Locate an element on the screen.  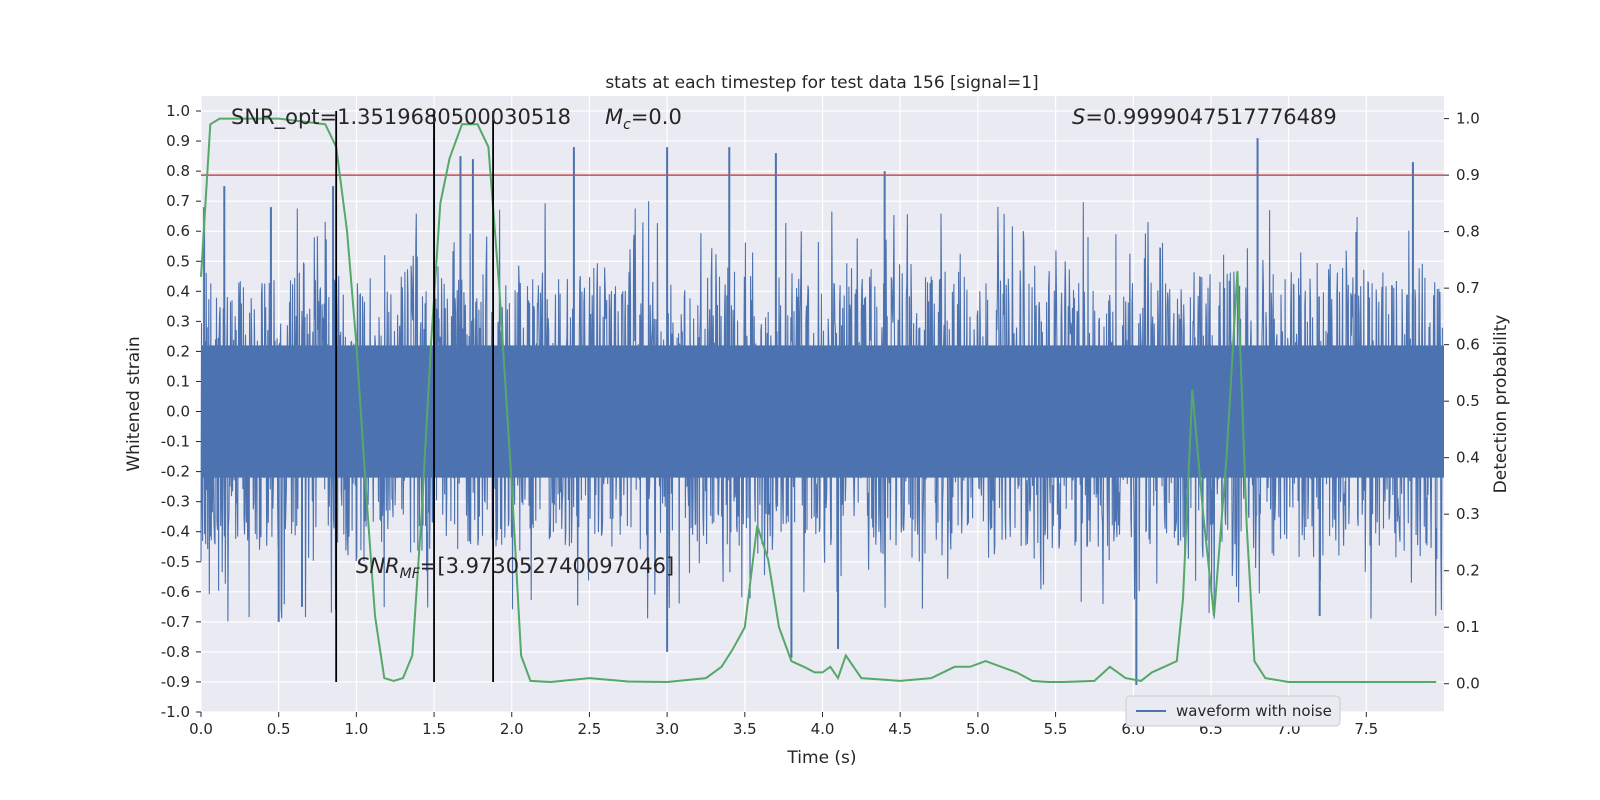
left-tick-label: -0.1 is located at coordinates (175, 442).